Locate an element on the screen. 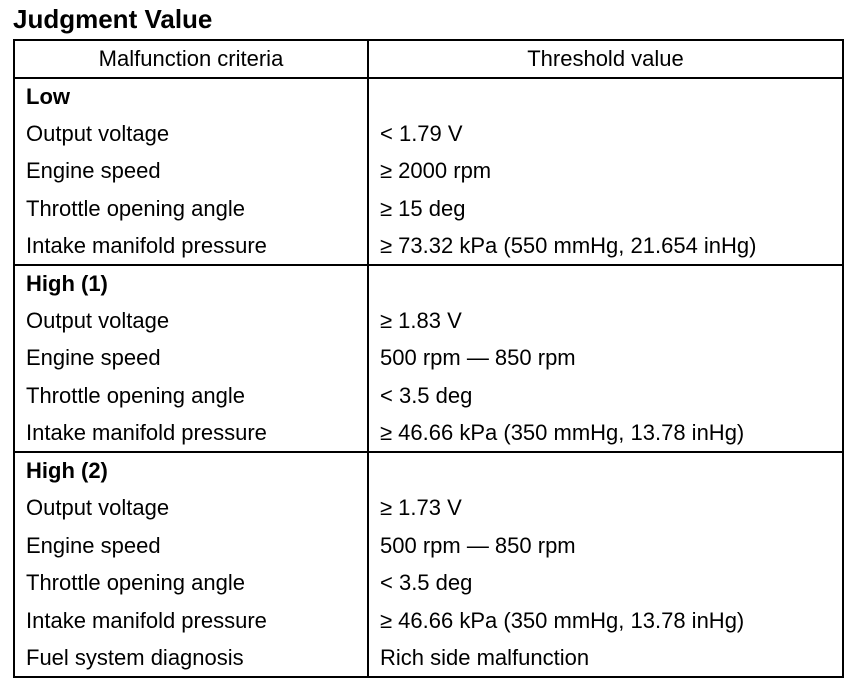 Image resolution: width=864 pixels, height=694 pixels. group-label: High (2) is located at coordinates (191, 470).